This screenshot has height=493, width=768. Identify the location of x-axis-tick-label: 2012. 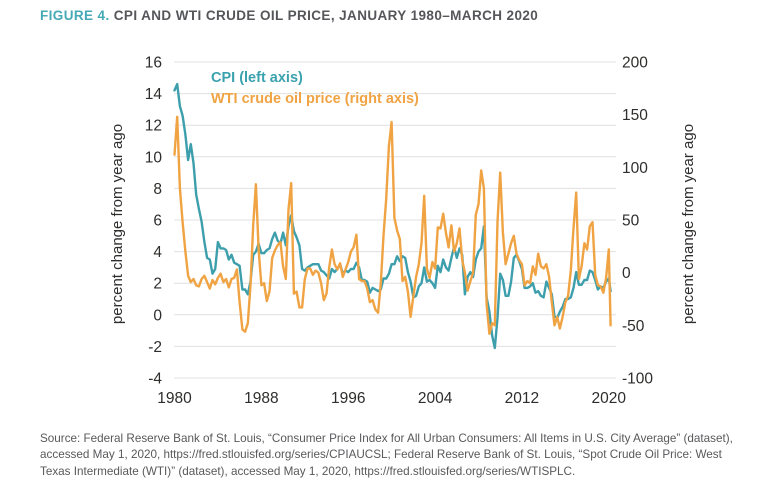
(522, 398).